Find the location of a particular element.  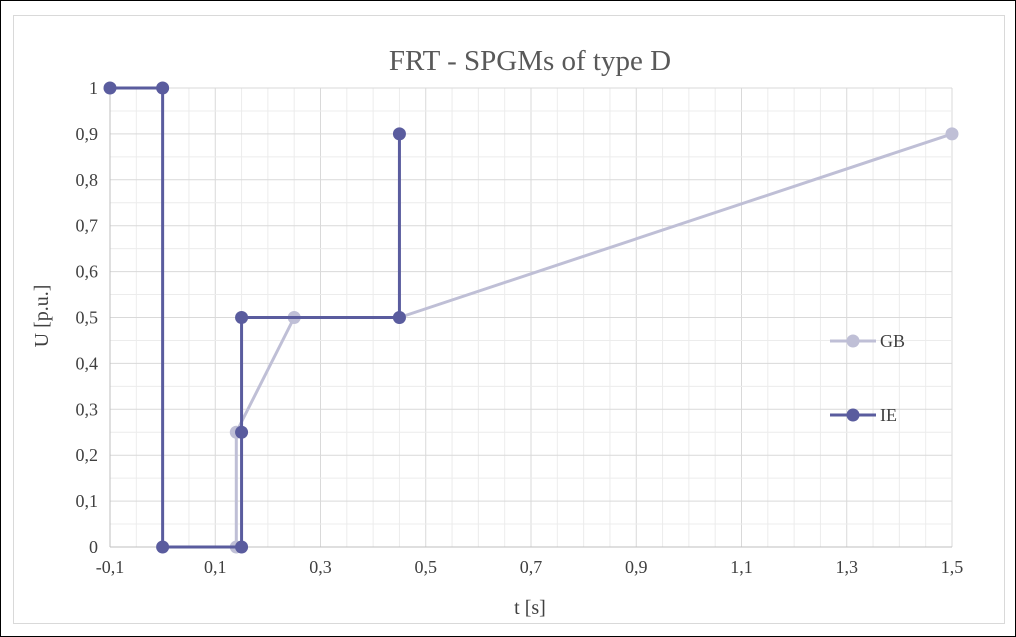

y-tick-label: 0,7 is located at coordinates (87, 226).